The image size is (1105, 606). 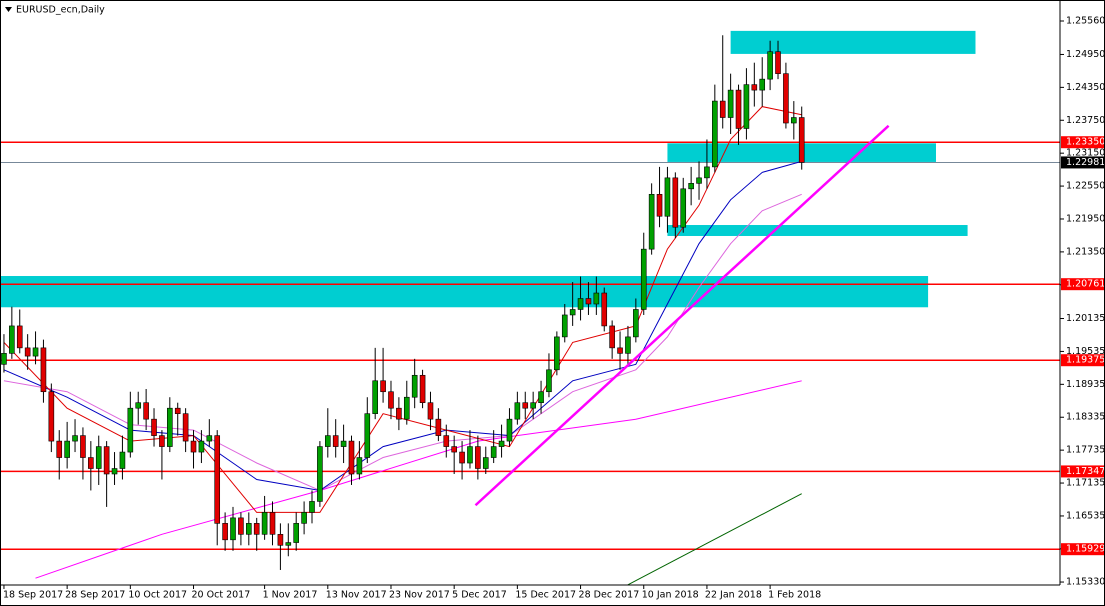 What do you see at coordinates (8, 9) in the screenshot?
I see `menu-icon` at bounding box center [8, 9].